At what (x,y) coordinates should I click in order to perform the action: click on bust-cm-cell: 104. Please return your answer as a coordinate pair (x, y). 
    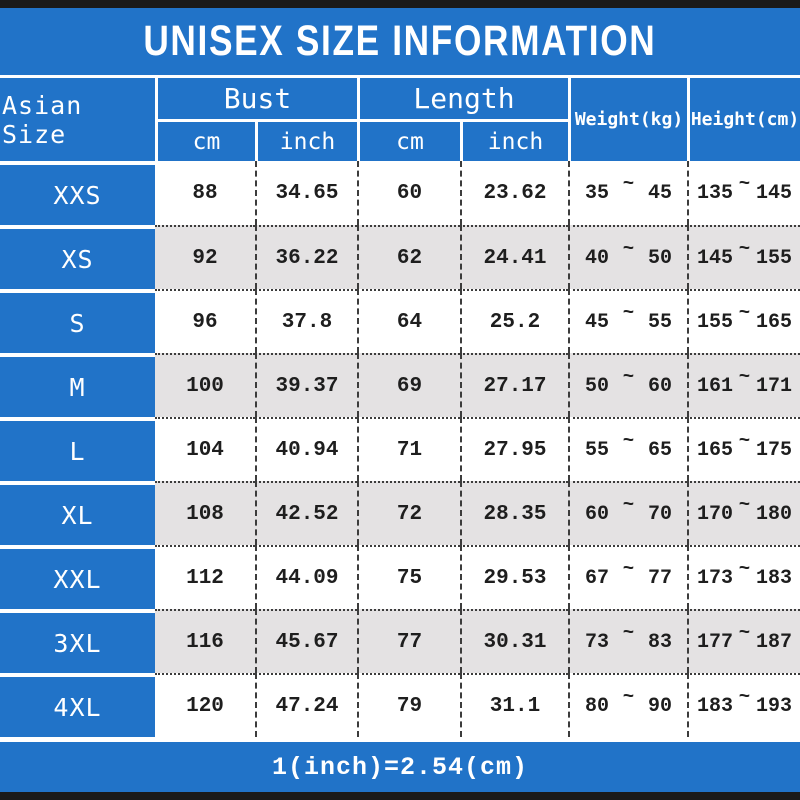
    Looking at the image, I should click on (205, 449).